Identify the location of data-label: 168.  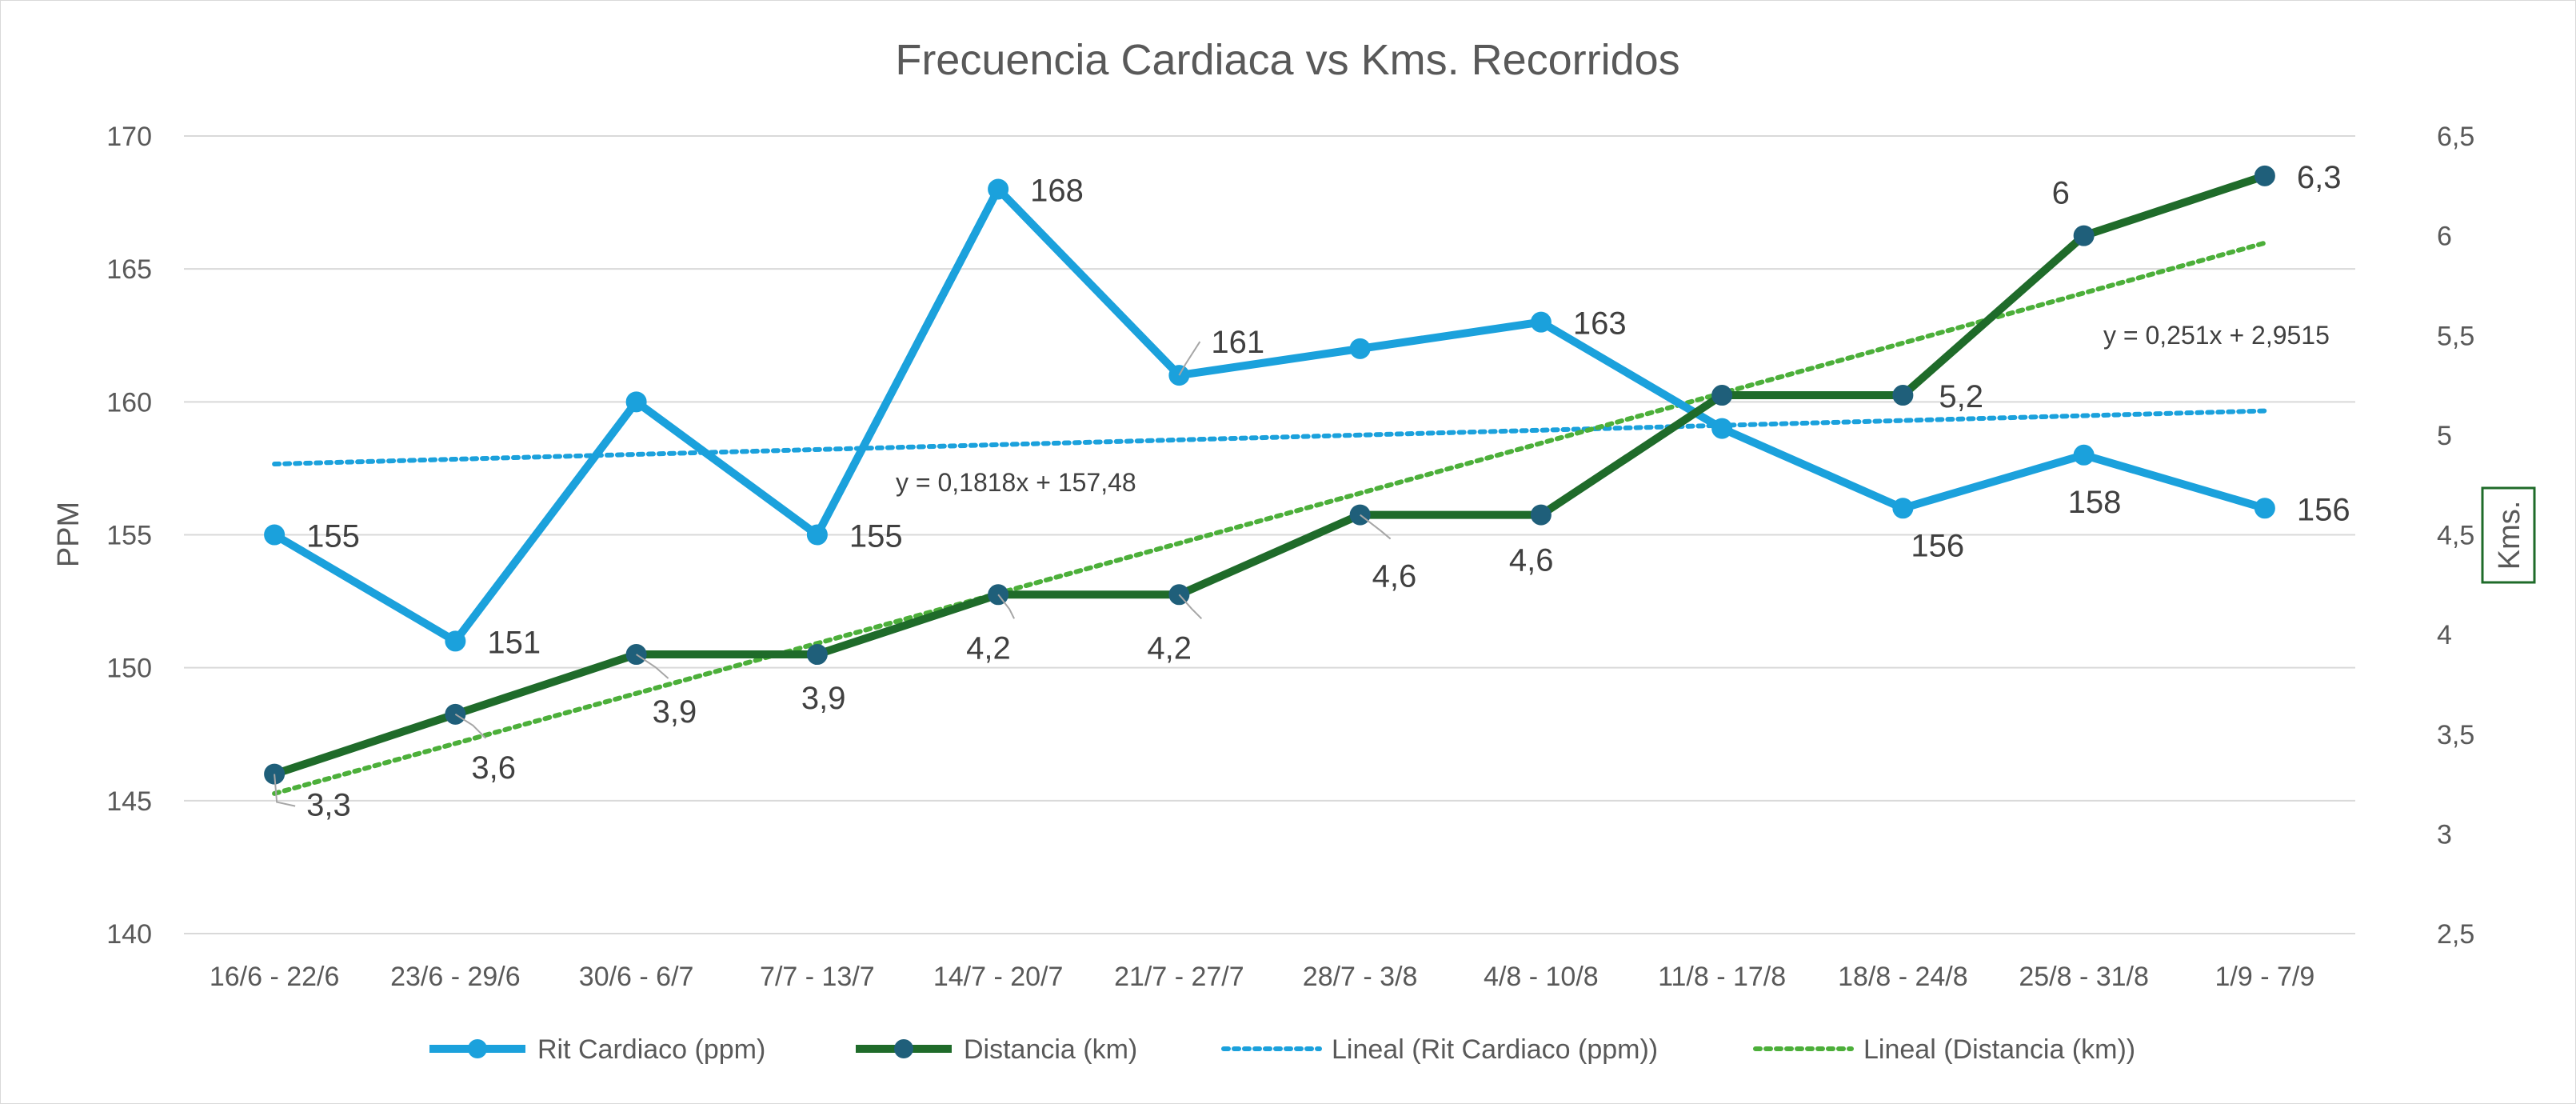
(1057, 190).